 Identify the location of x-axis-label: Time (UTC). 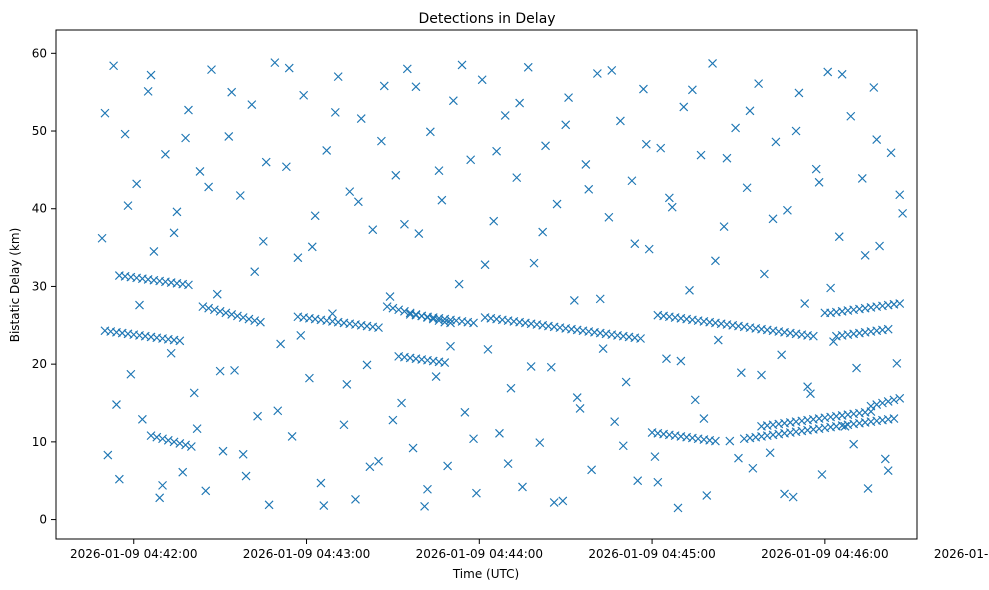
(485, 574).